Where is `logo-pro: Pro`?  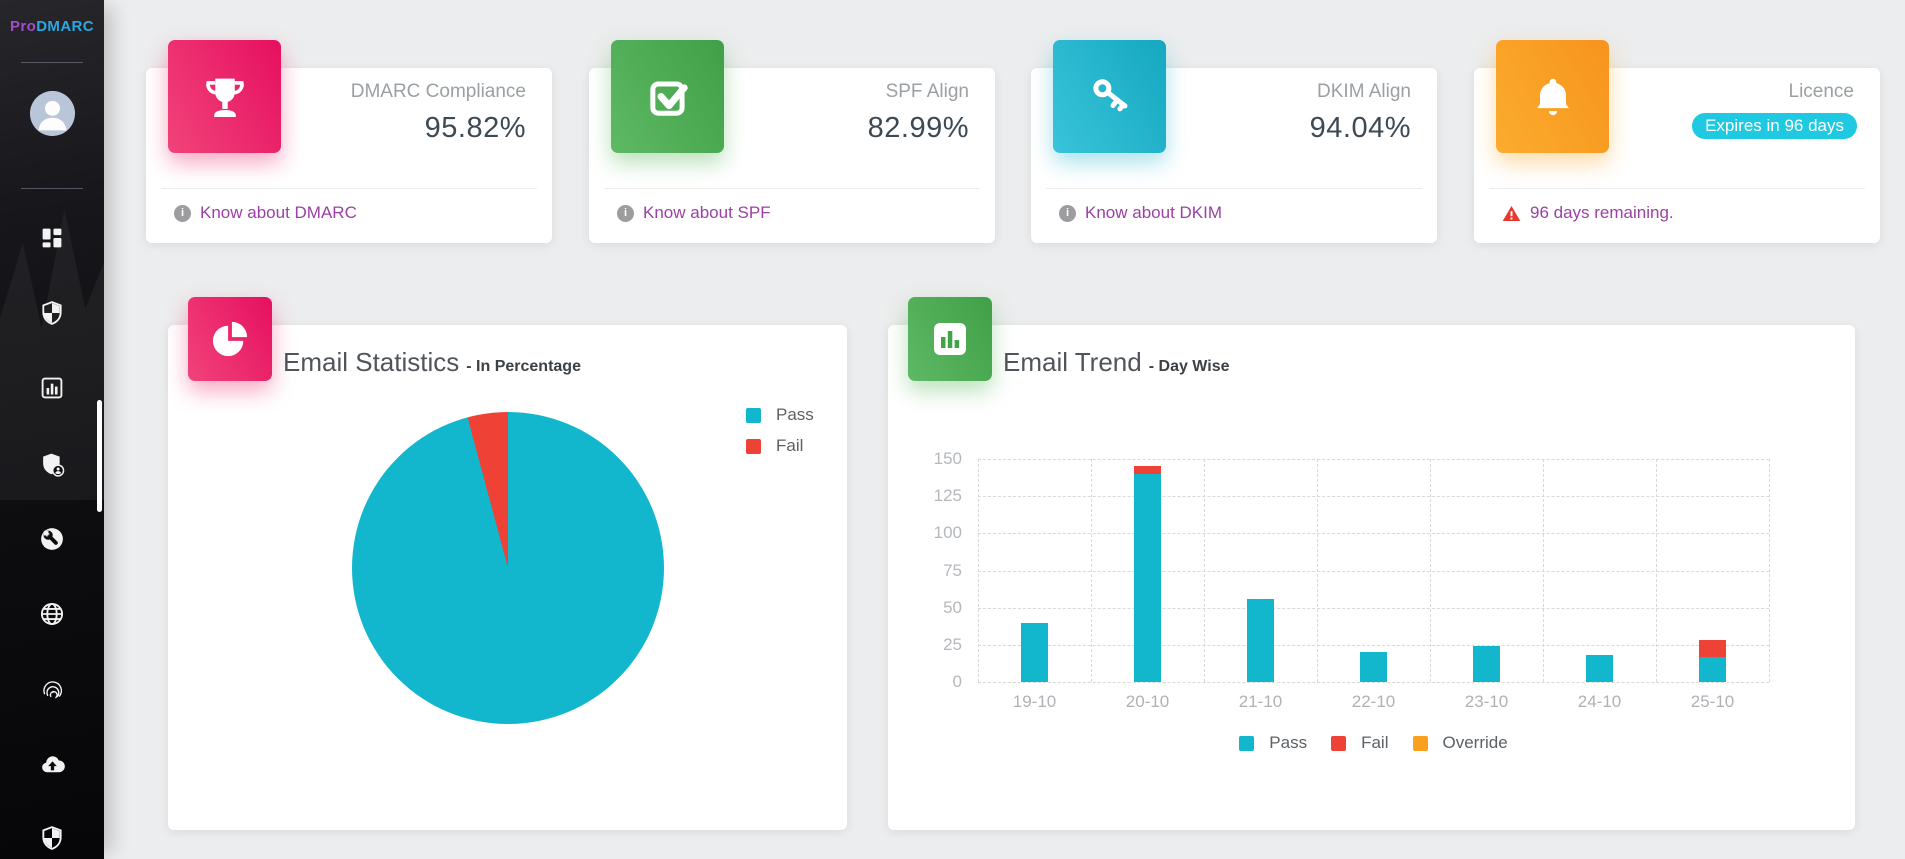
logo-pro: Pro is located at coordinates (23, 26).